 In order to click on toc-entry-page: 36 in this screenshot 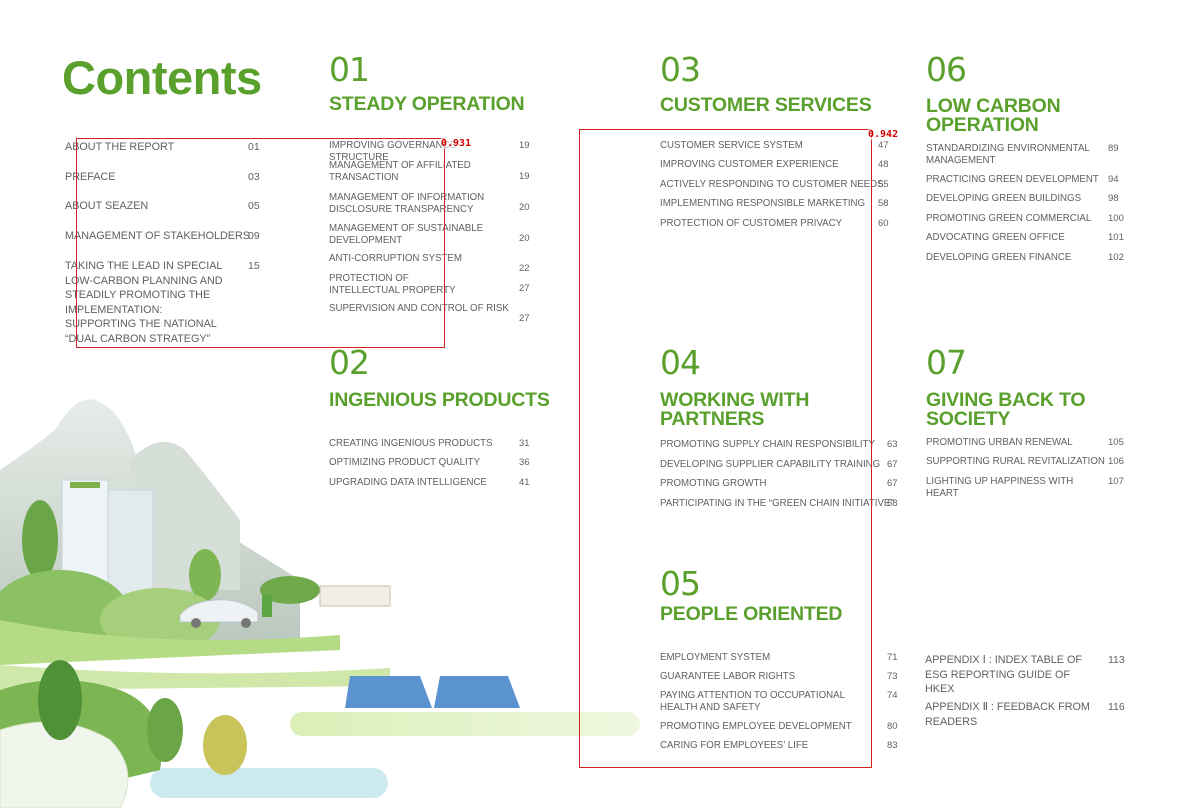, I will do `click(524, 462)`.